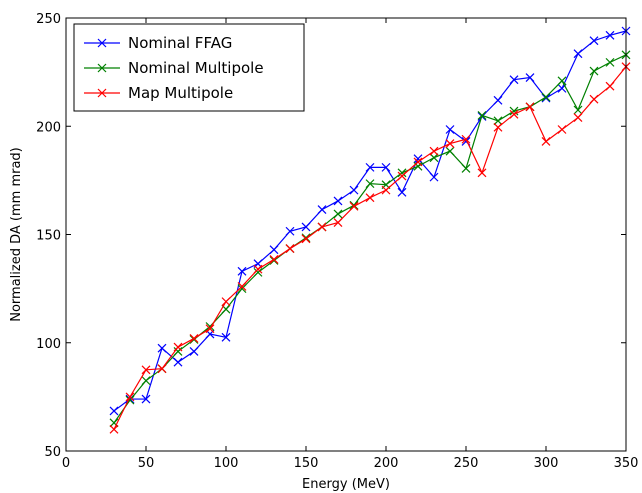  What do you see at coordinates (466, 463) in the screenshot?
I see `x-tick-label: 250` at bounding box center [466, 463].